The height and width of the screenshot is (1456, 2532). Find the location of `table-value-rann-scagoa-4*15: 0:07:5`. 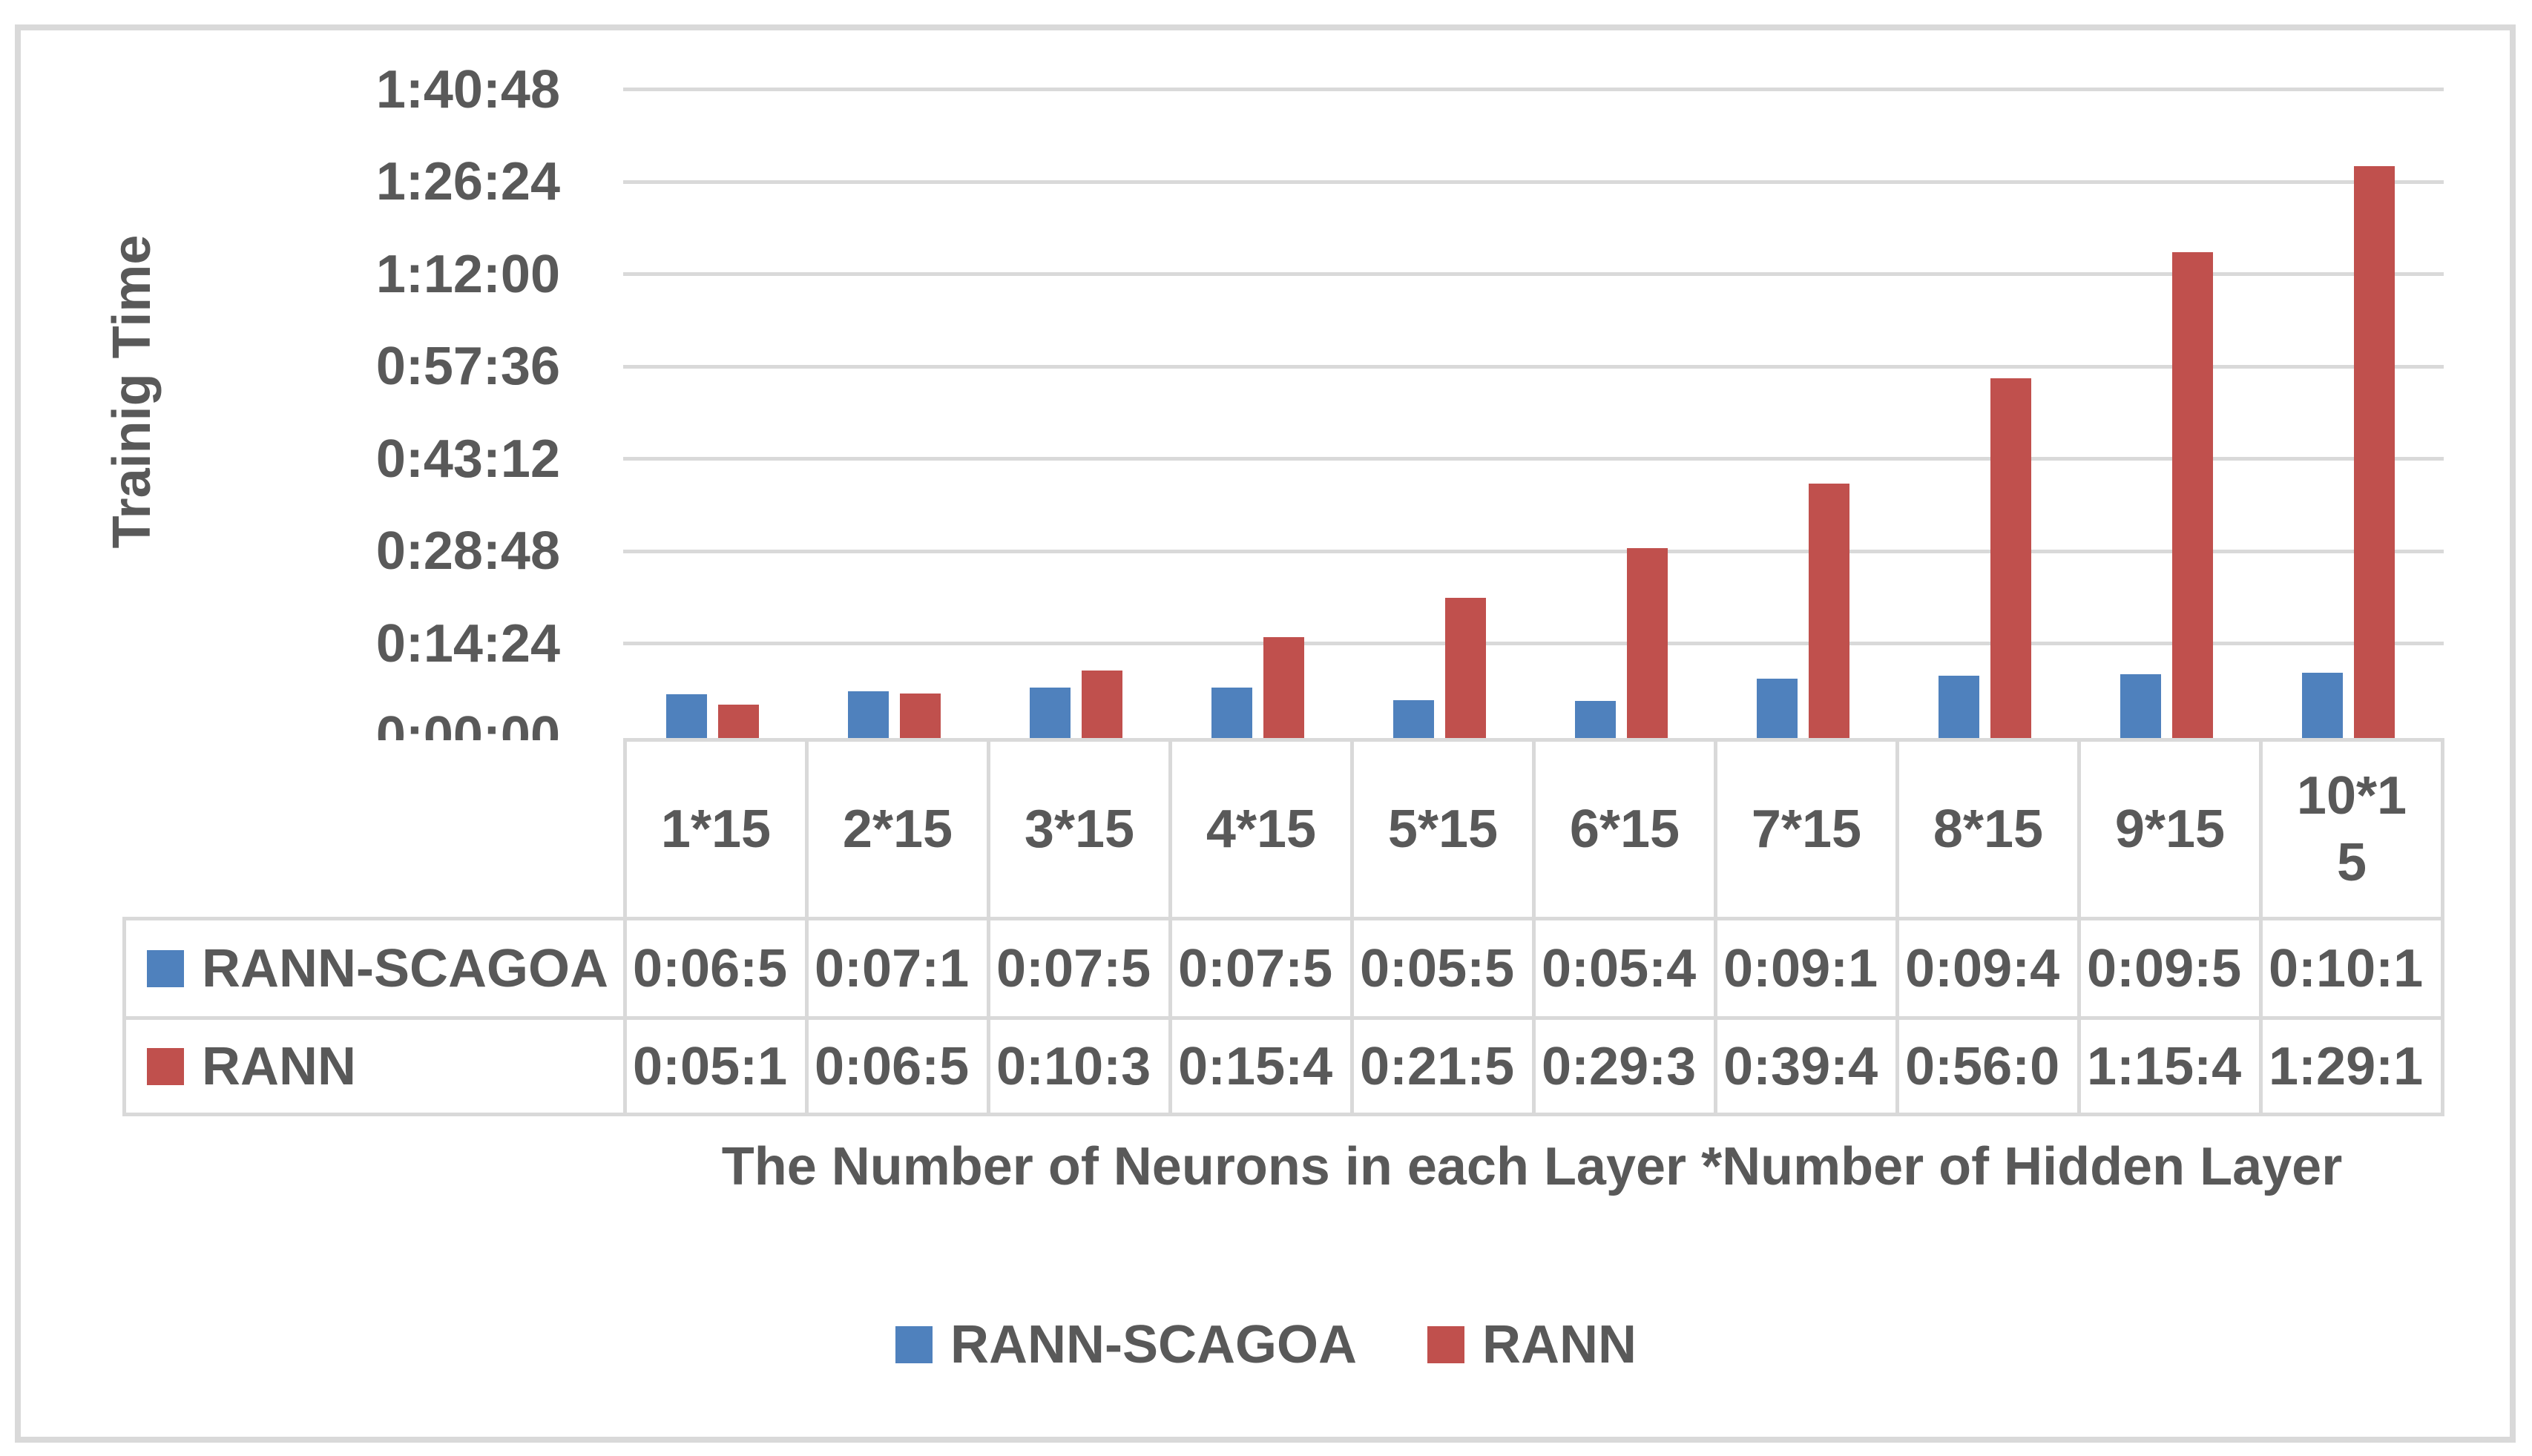

table-value-rann-scagoa-4*15: 0:07:5 is located at coordinates (1261, 969).